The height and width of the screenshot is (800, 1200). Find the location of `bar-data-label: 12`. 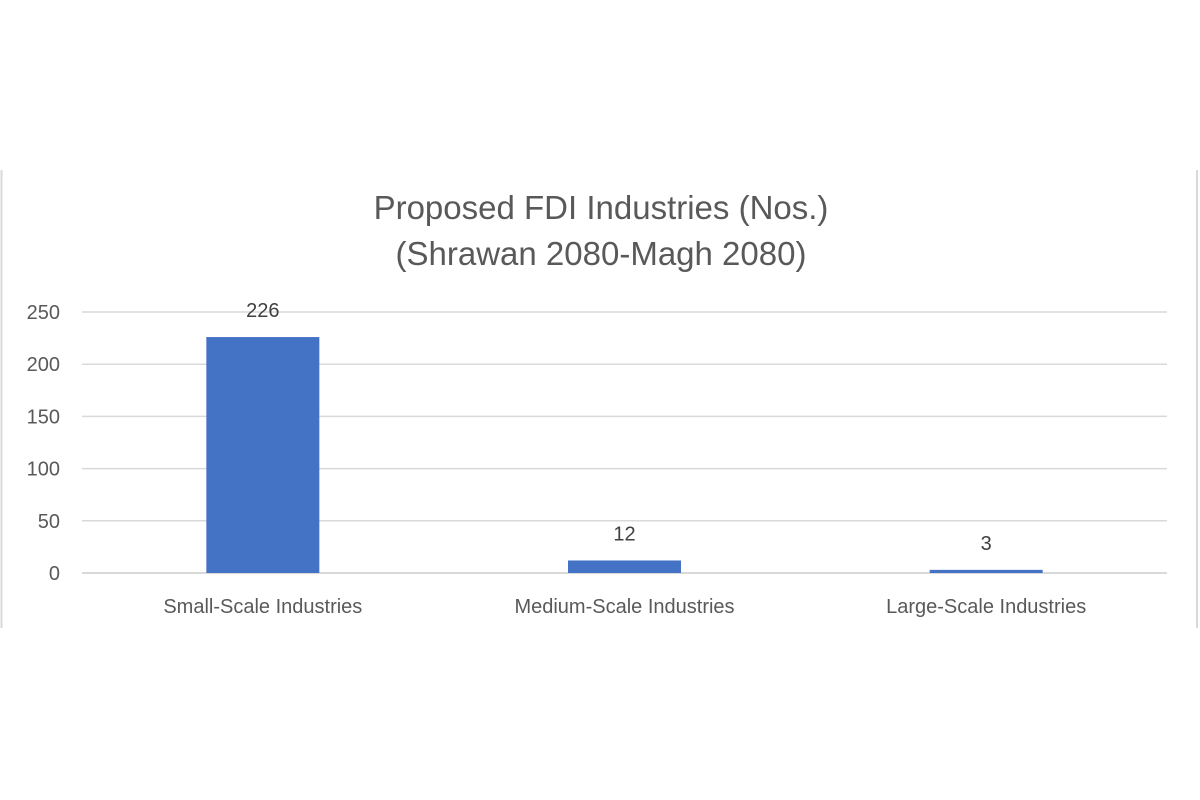

bar-data-label: 12 is located at coordinates (624, 534).